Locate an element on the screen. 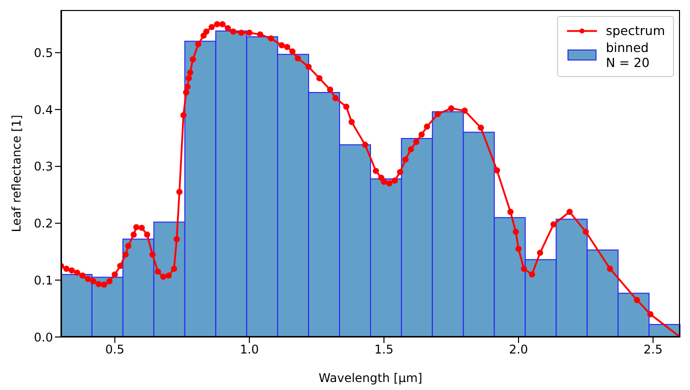  x-tick-label: 2.0 is located at coordinates (518, 349).